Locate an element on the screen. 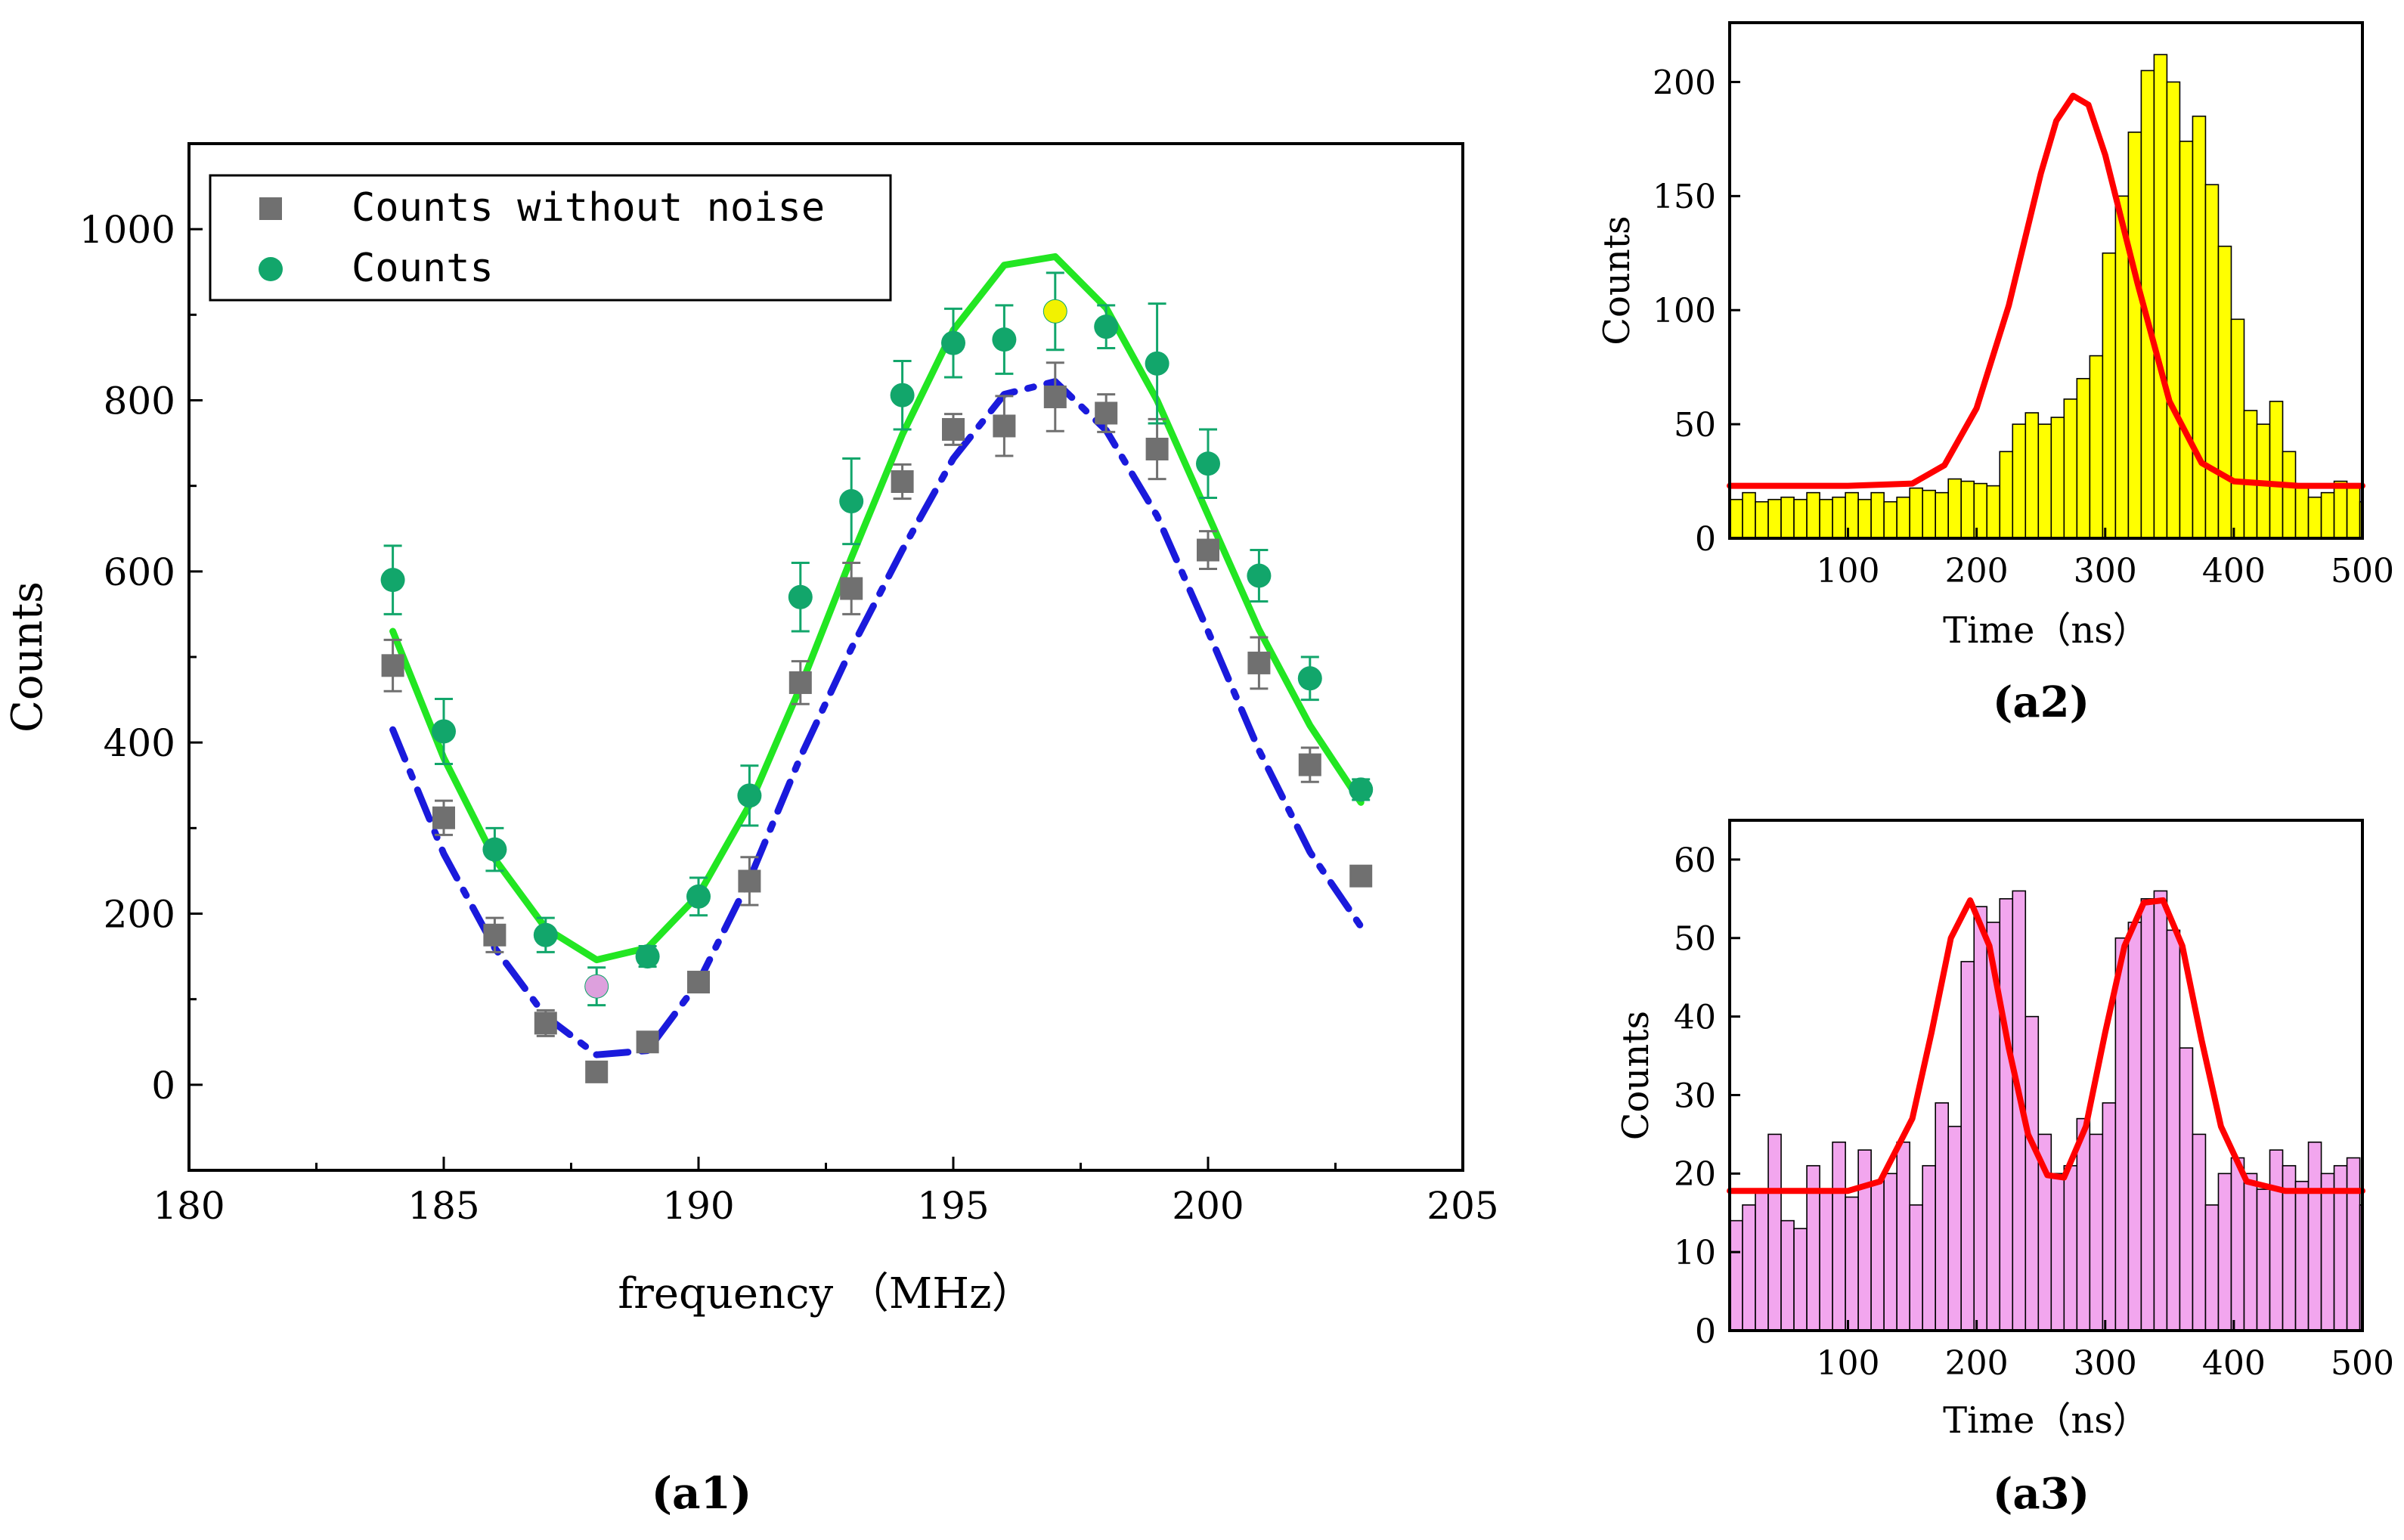 Image resolution: width=2404 pixels, height=1540 pixels. y-axis: 0 50 100 150 200 is located at coordinates (1697, 311).